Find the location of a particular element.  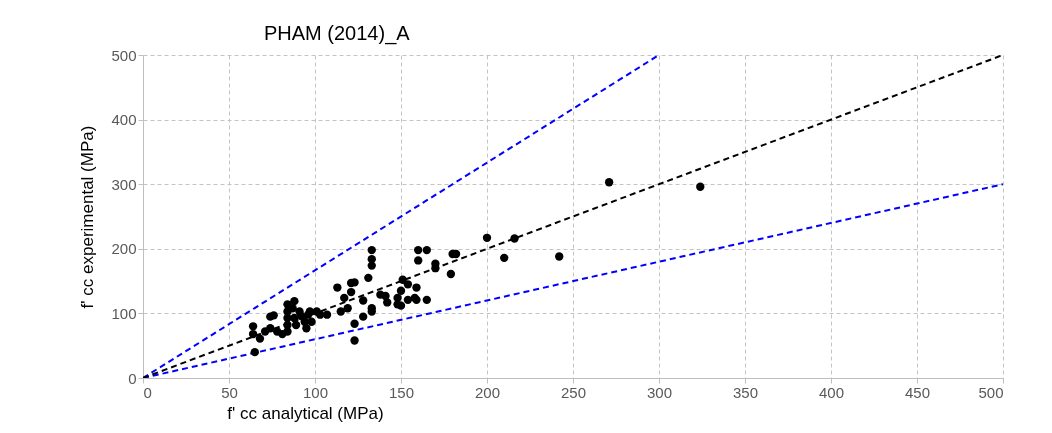

y-axis-title: f' cc experimental (MPa) is located at coordinates (88, 217).